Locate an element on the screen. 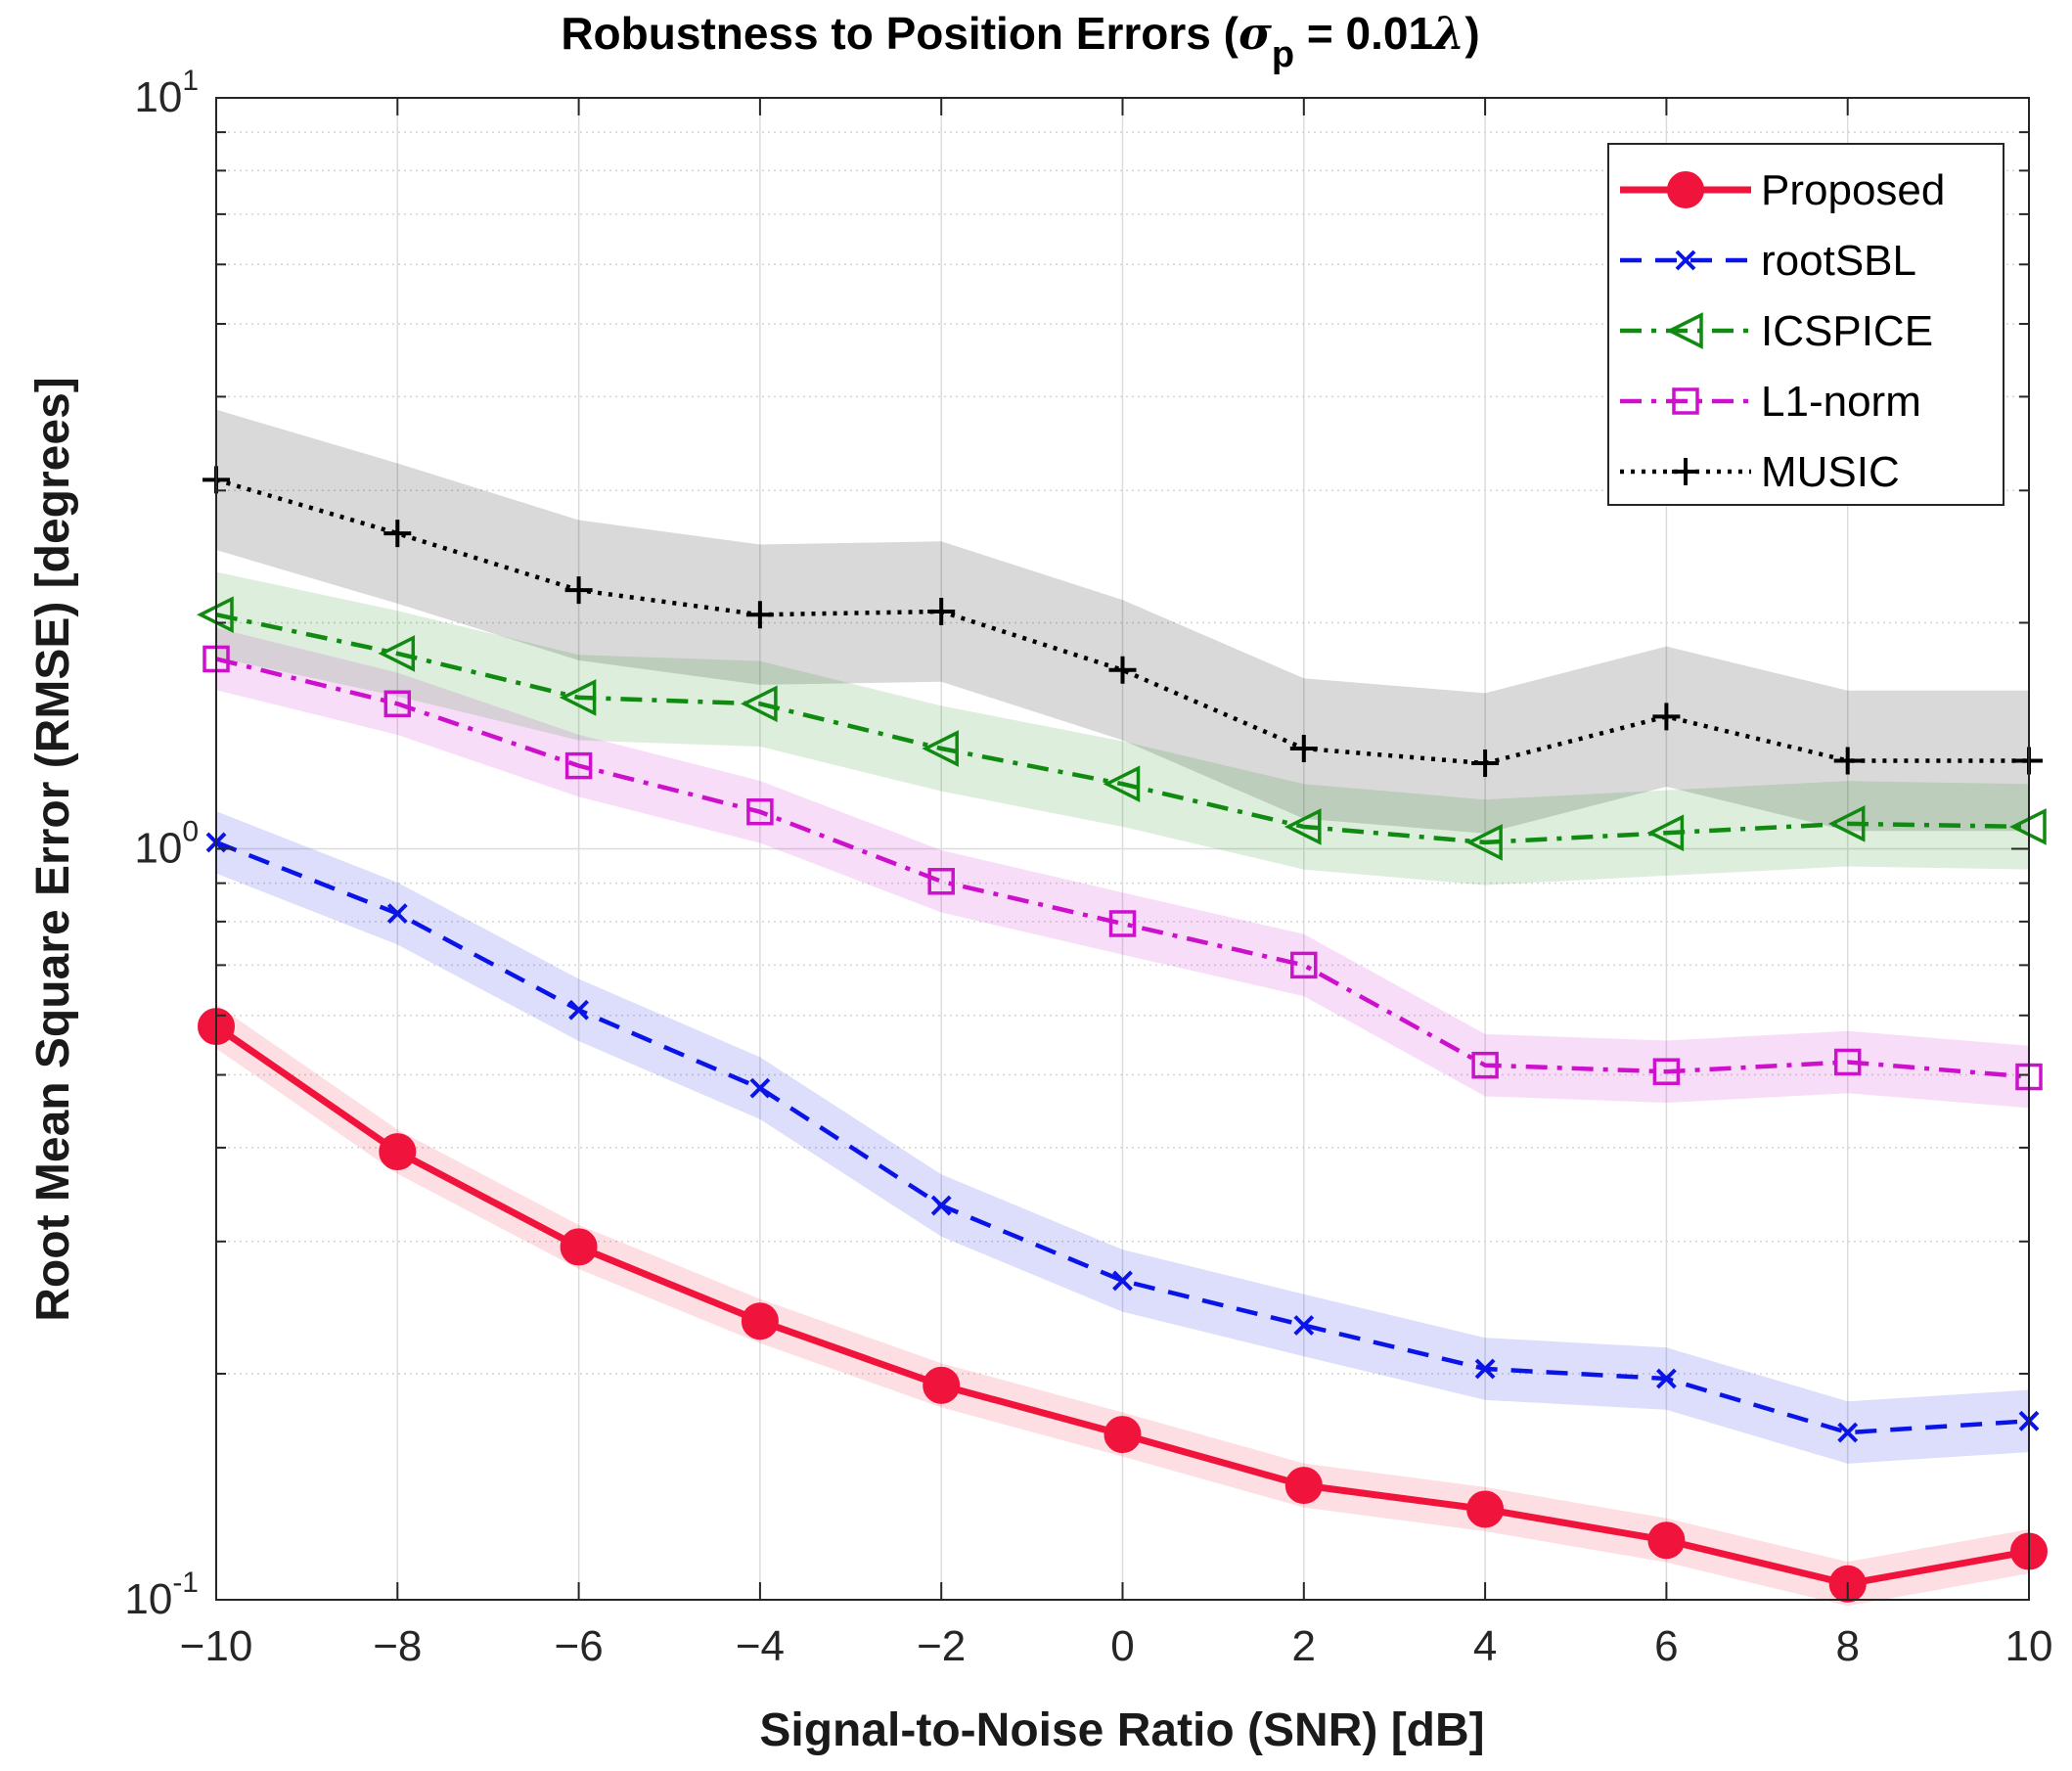 This screenshot has height=1771, width=2072. y-axis-label: Root Mean Square Error (RMSE) [degrees] is located at coordinates (53, 849).